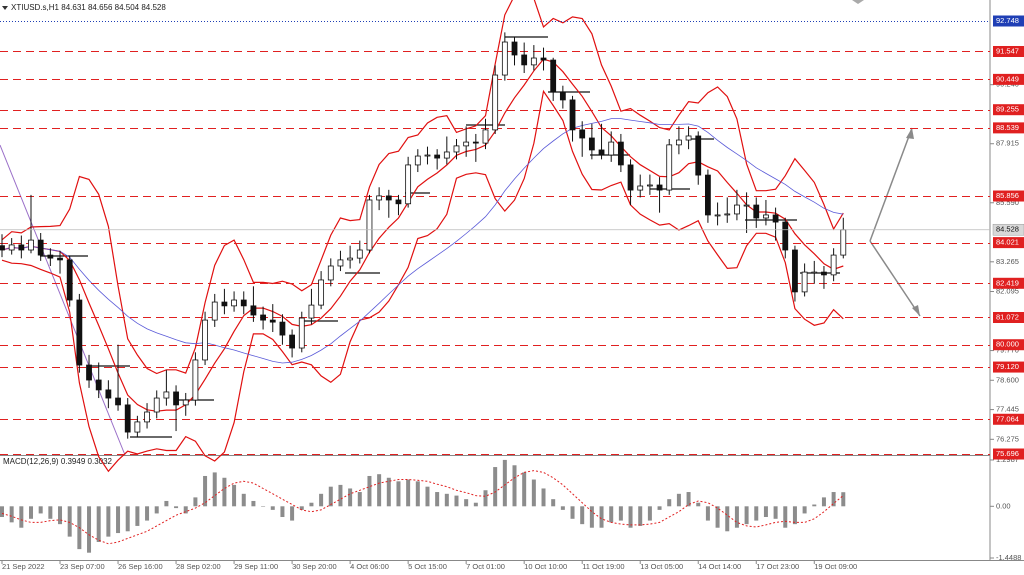  What do you see at coordinates (1007, 366) in the screenshot?
I see `level-price-label: 79.120` at bounding box center [1007, 366].